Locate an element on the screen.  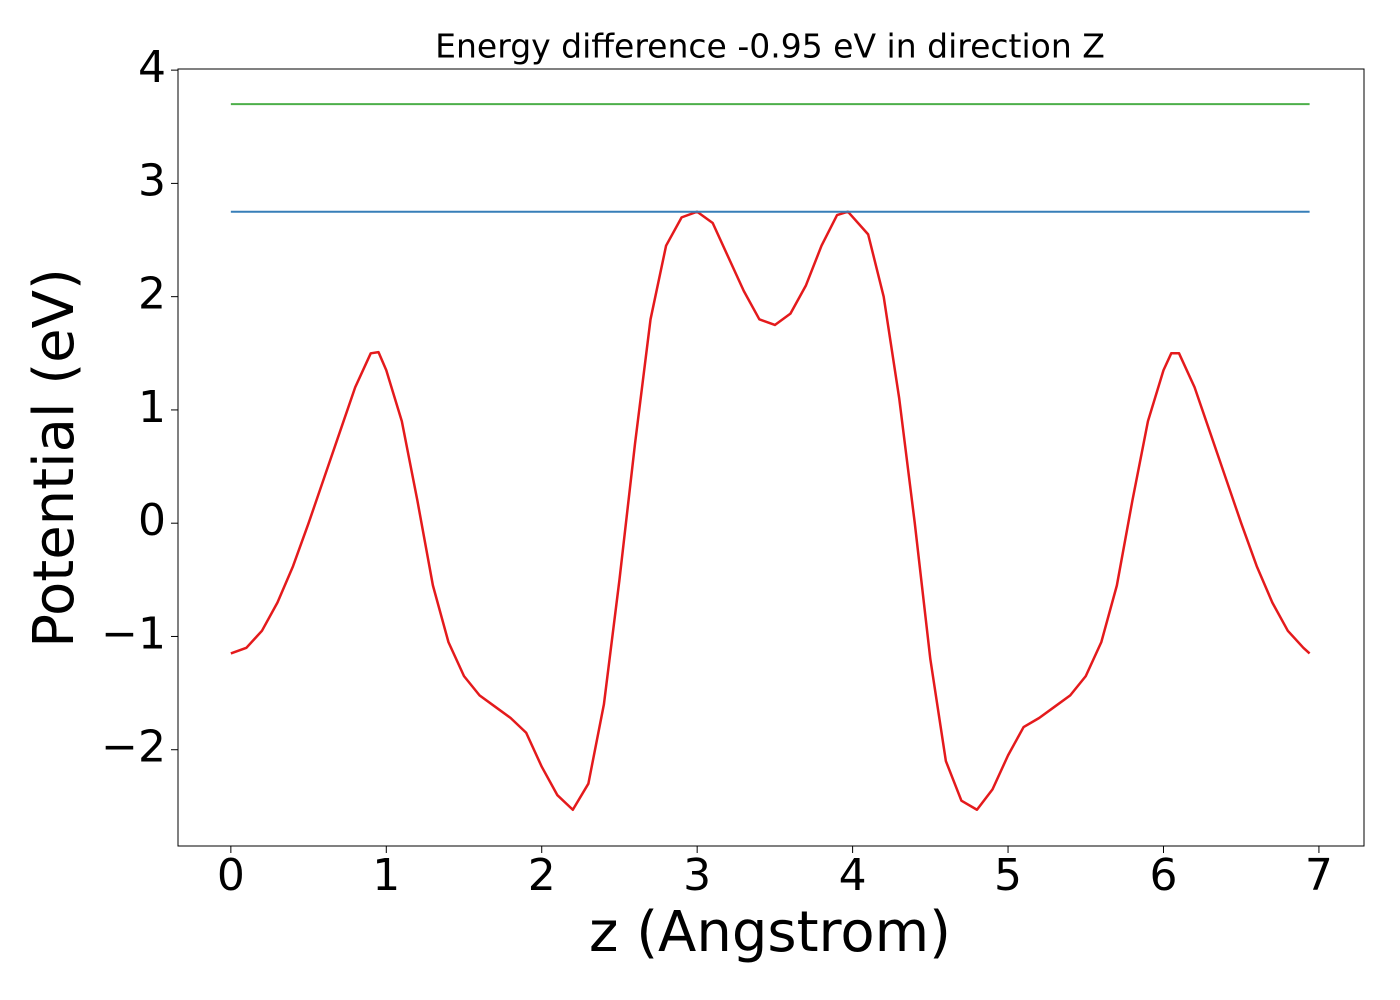
x-tick-label: 7 is located at coordinates (1319, 875).